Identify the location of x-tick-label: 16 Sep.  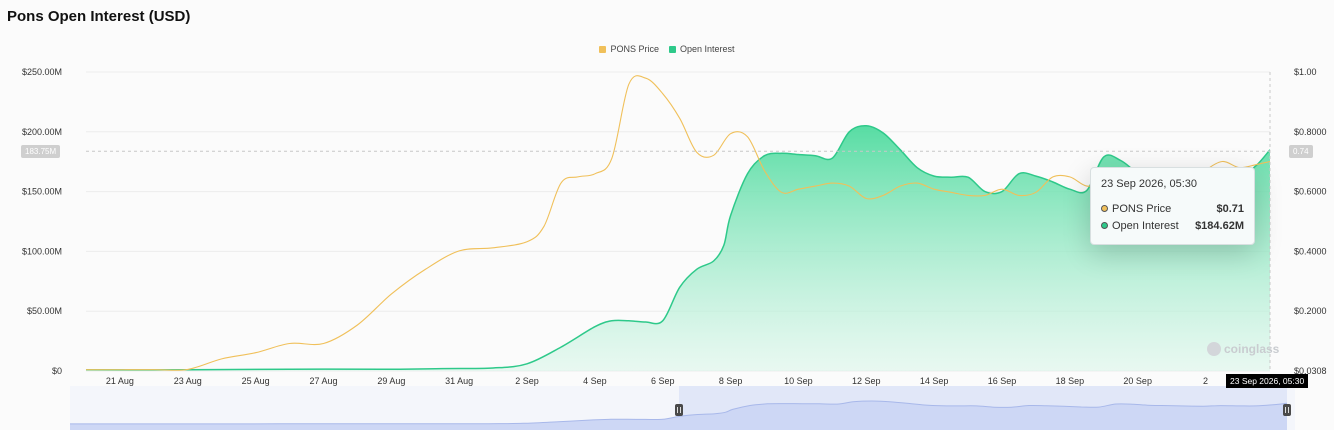
(1002, 381).